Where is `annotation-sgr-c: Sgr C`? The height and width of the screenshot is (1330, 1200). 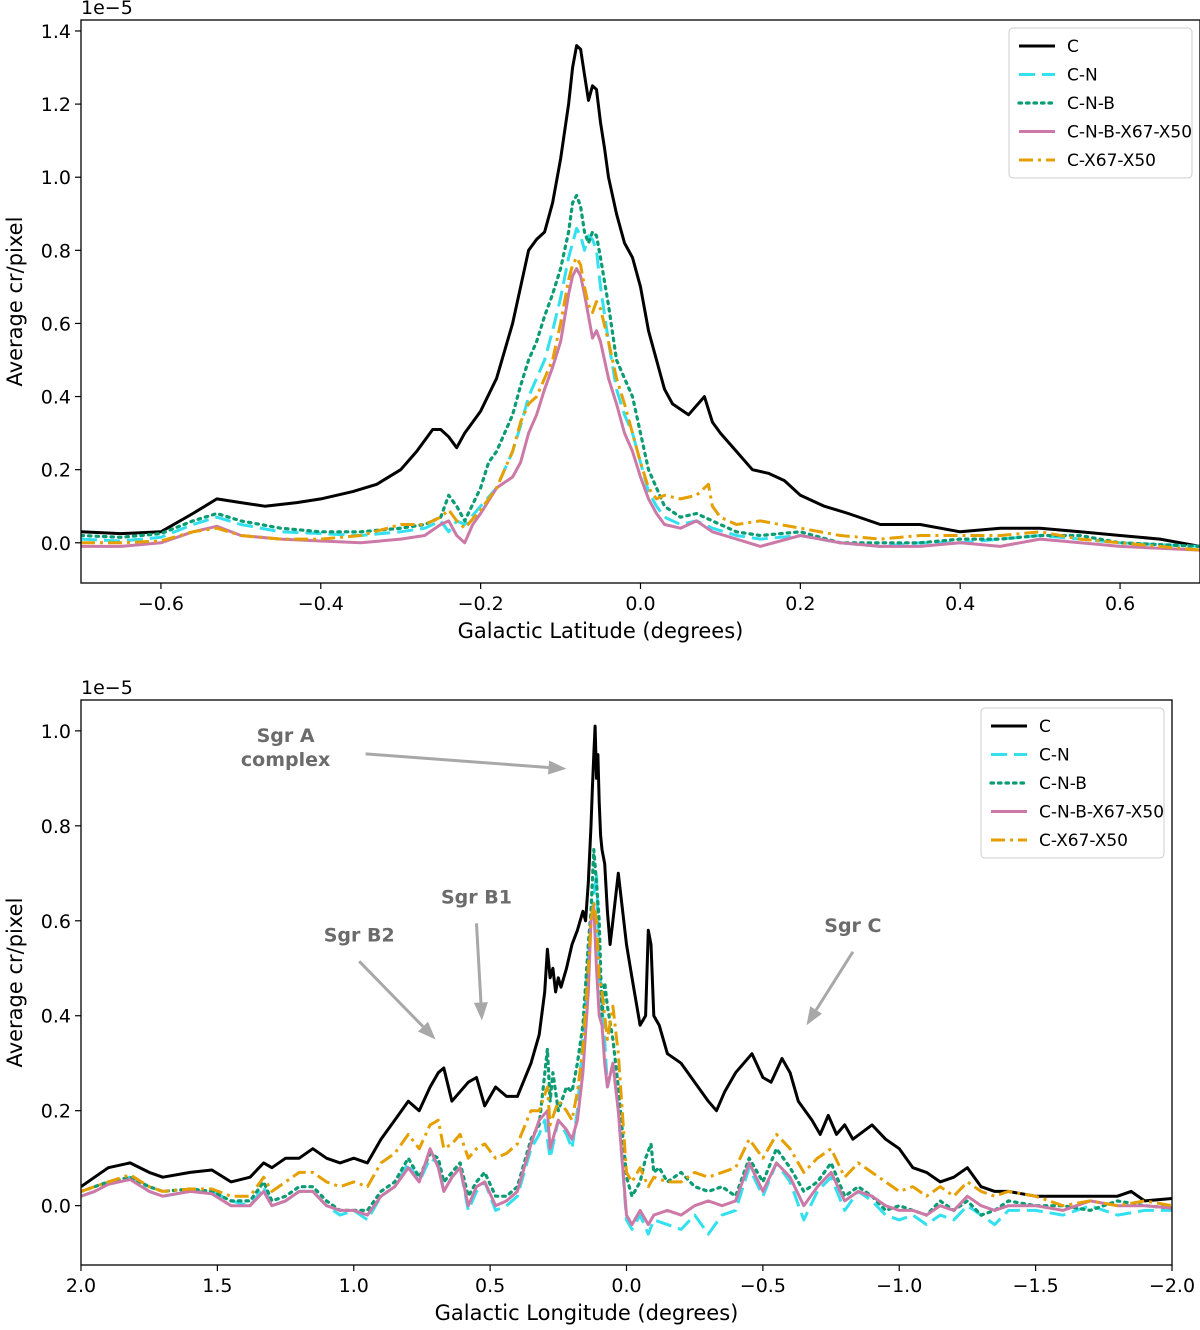
annotation-sgr-c: Sgr C is located at coordinates (843, 970).